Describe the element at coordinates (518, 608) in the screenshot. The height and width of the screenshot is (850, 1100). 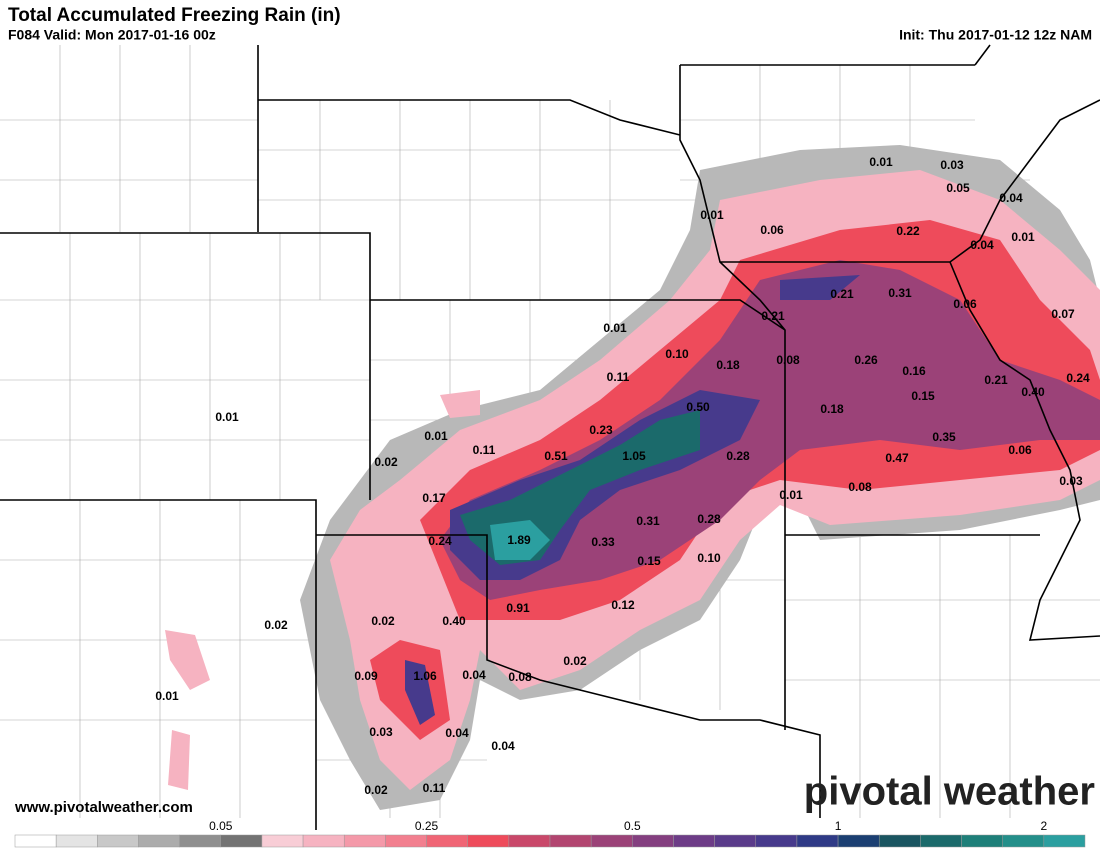
I see `value-label: 0.91` at that location.